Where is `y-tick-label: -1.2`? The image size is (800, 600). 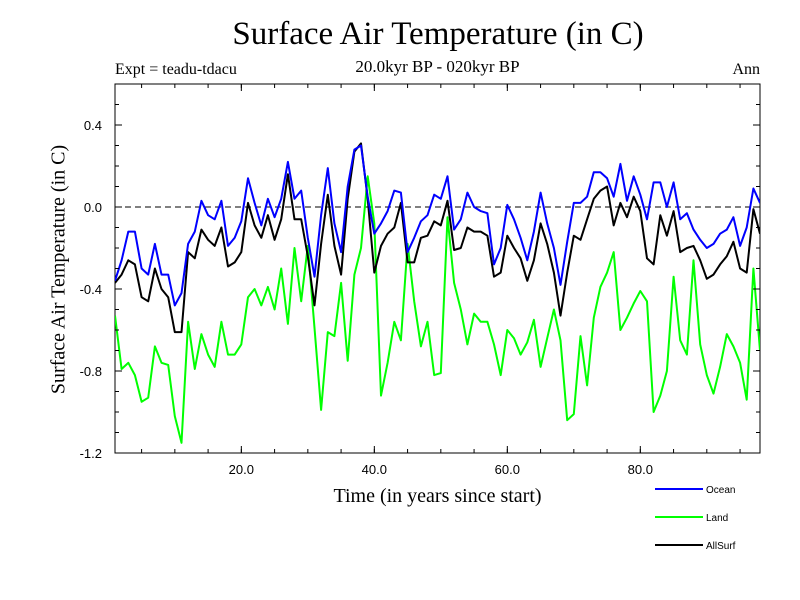
y-tick-label: -1.2 is located at coordinates (91, 453).